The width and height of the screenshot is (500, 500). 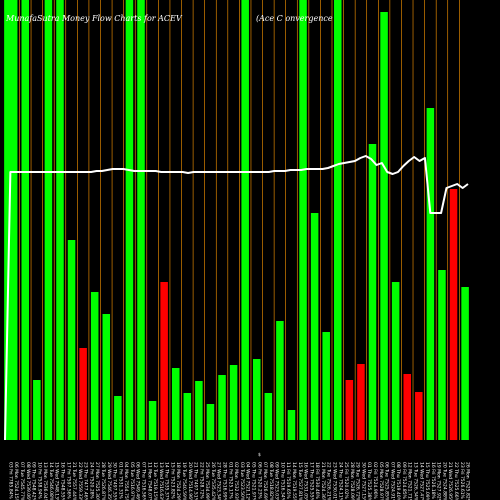 What do you see at coordinates (97, 481) in the screenshot?
I see `x-tick-label: 27 Mon 7525.30%` at bounding box center [97, 481].